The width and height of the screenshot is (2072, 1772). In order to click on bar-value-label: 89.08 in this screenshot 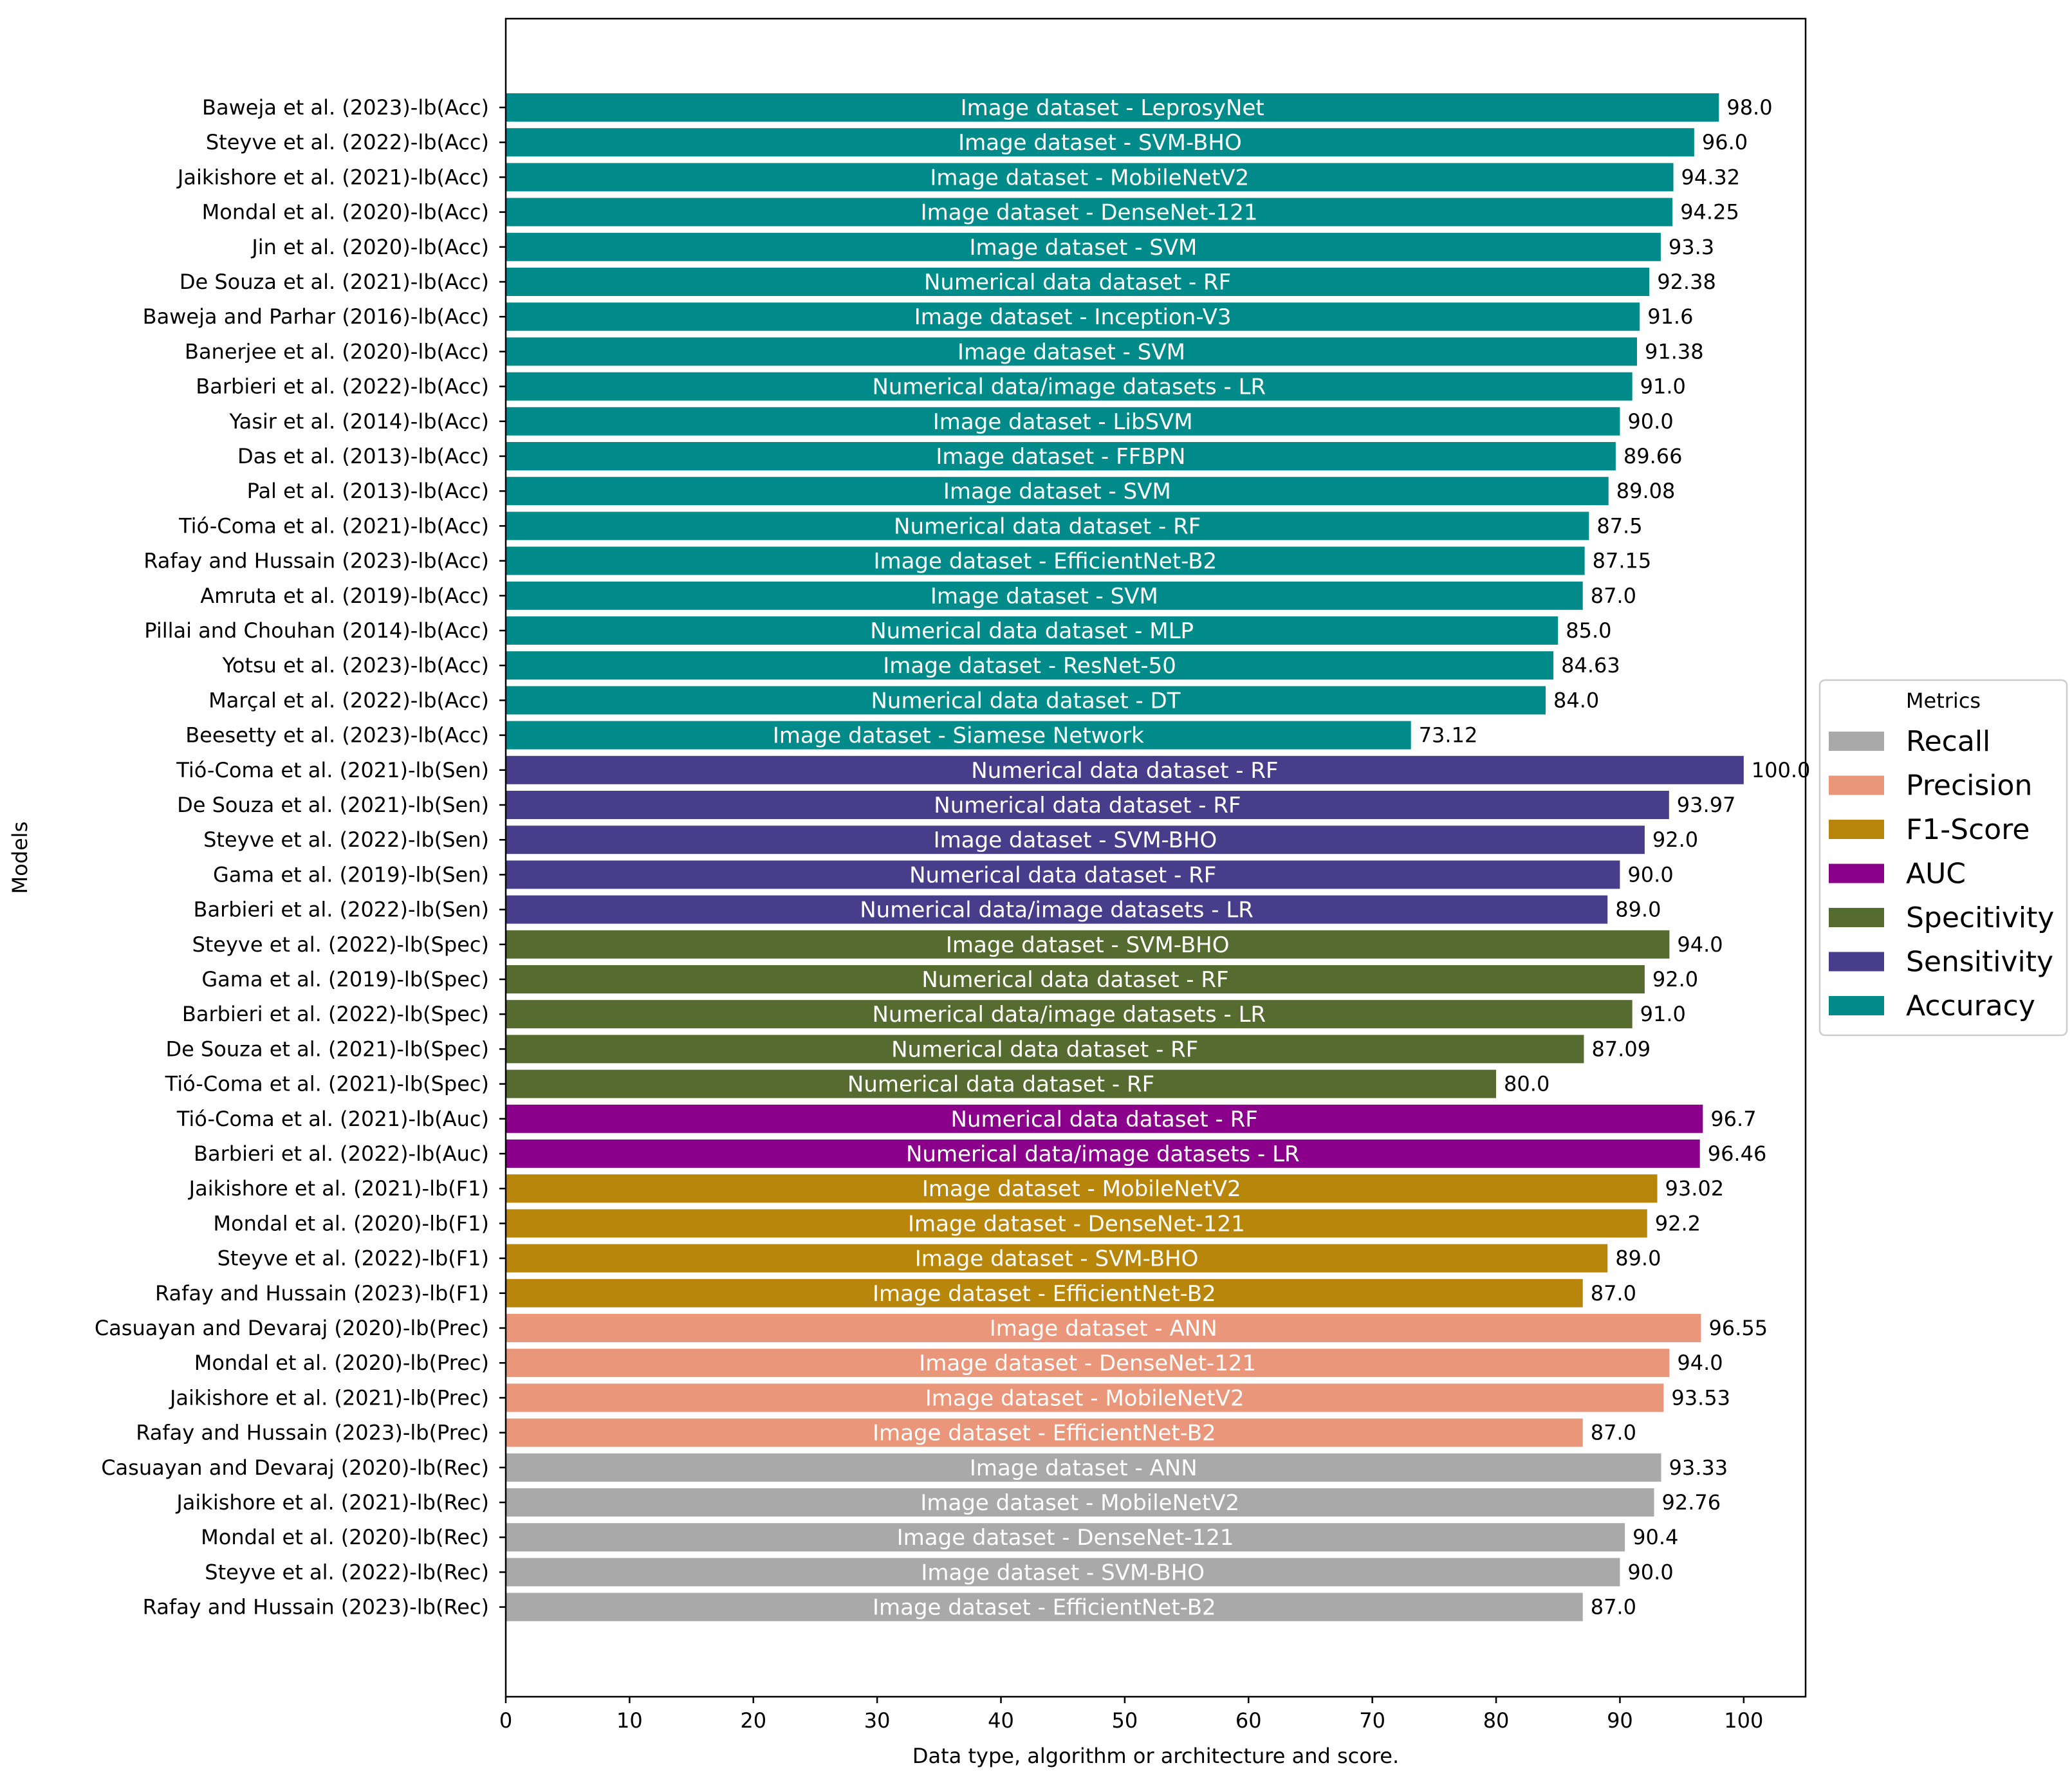, I will do `click(1646, 491)`.